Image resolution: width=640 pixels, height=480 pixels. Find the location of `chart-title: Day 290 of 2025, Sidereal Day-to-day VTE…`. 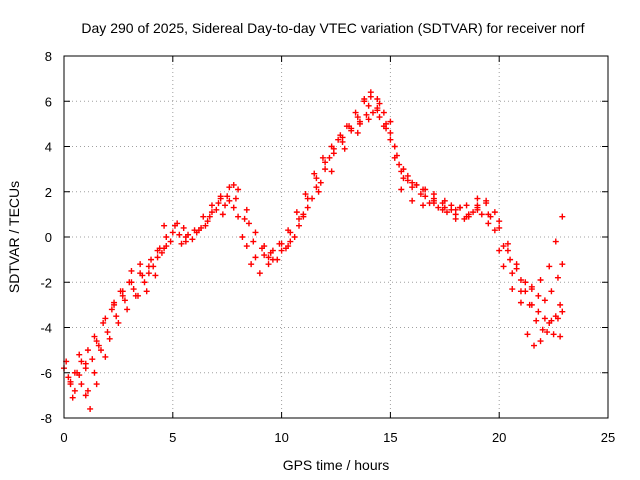

chart-title: Day 290 of 2025, Sidereal Day-to-day VTE… is located at coordinates (332, 28).